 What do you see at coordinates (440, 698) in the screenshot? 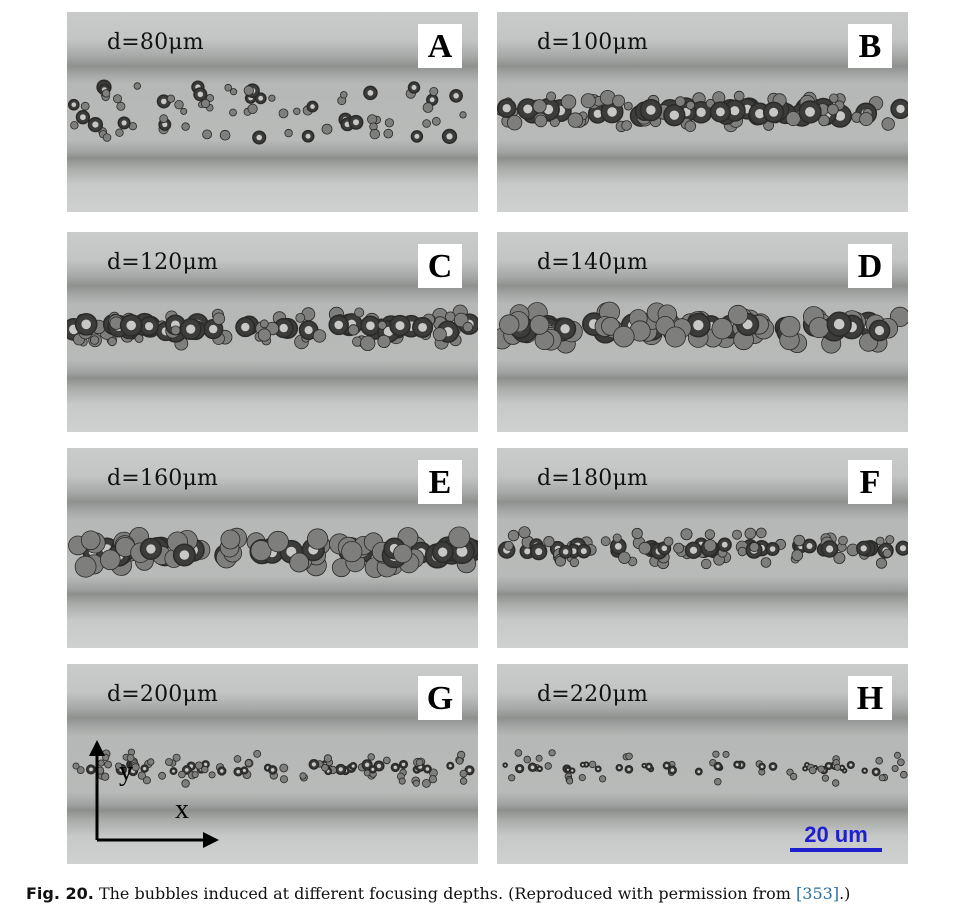
I see `panel-letter: G` at bounding box center [440, 698].